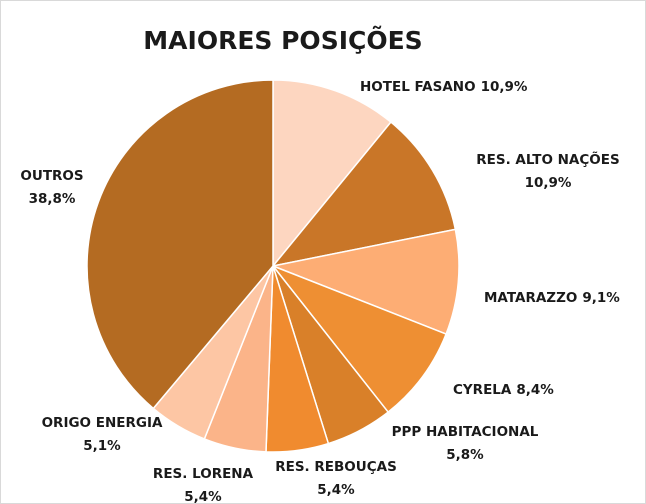  Describe the element at coordinates (336, 467) in the screenshot. I see `category-label: RES. REBOUÇAS` at that location.